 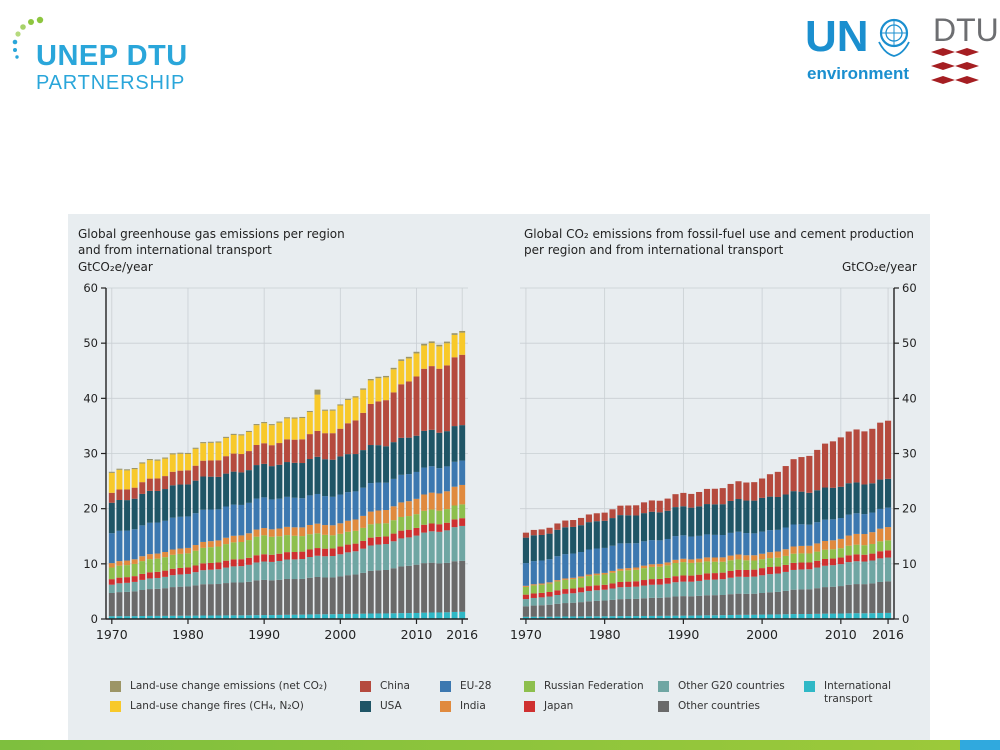 I want to click on bar-usa-1977, so click(x=165, y=505).